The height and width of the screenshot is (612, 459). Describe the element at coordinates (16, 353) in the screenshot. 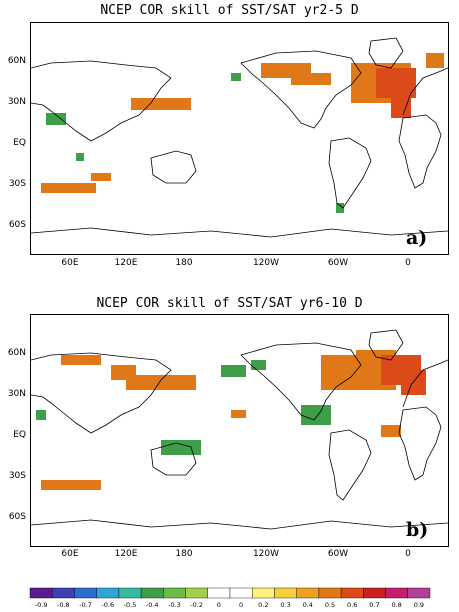

I see `lat-label-60n-b: 60N` at that location.